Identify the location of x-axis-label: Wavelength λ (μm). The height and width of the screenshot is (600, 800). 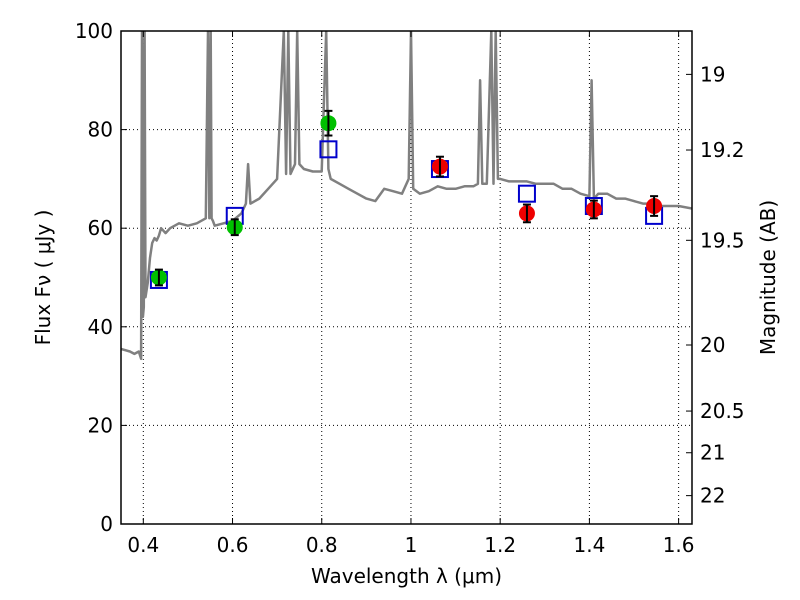
(406, 576).